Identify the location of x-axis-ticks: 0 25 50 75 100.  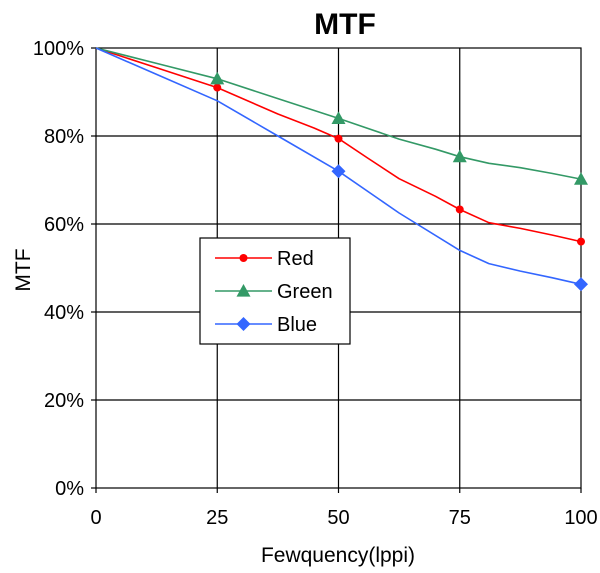
(344, 508).